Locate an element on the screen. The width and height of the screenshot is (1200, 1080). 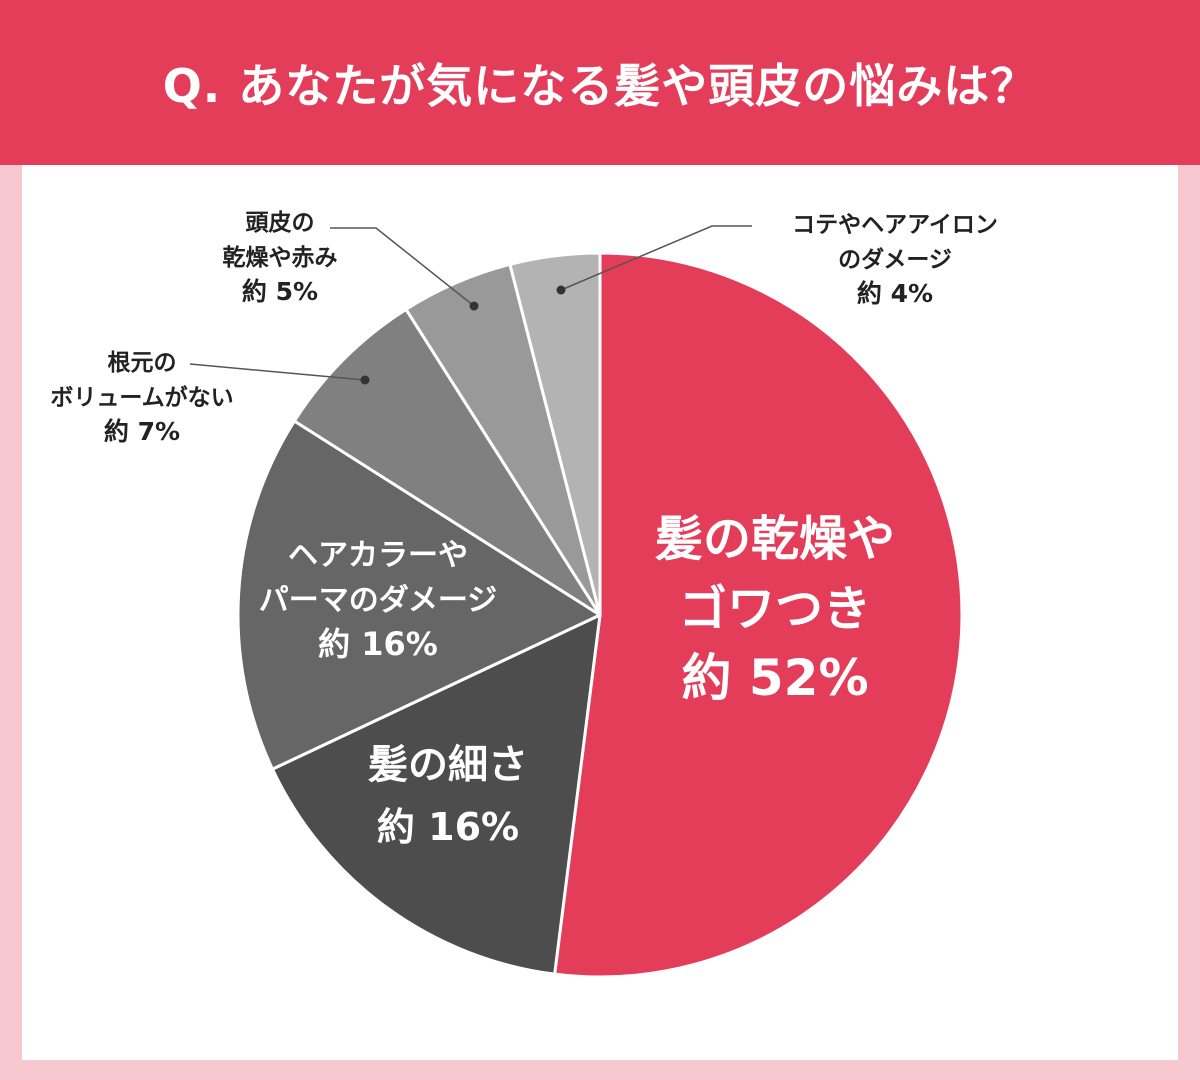
slice-label: 根元の is located at coordinates (142, 363).